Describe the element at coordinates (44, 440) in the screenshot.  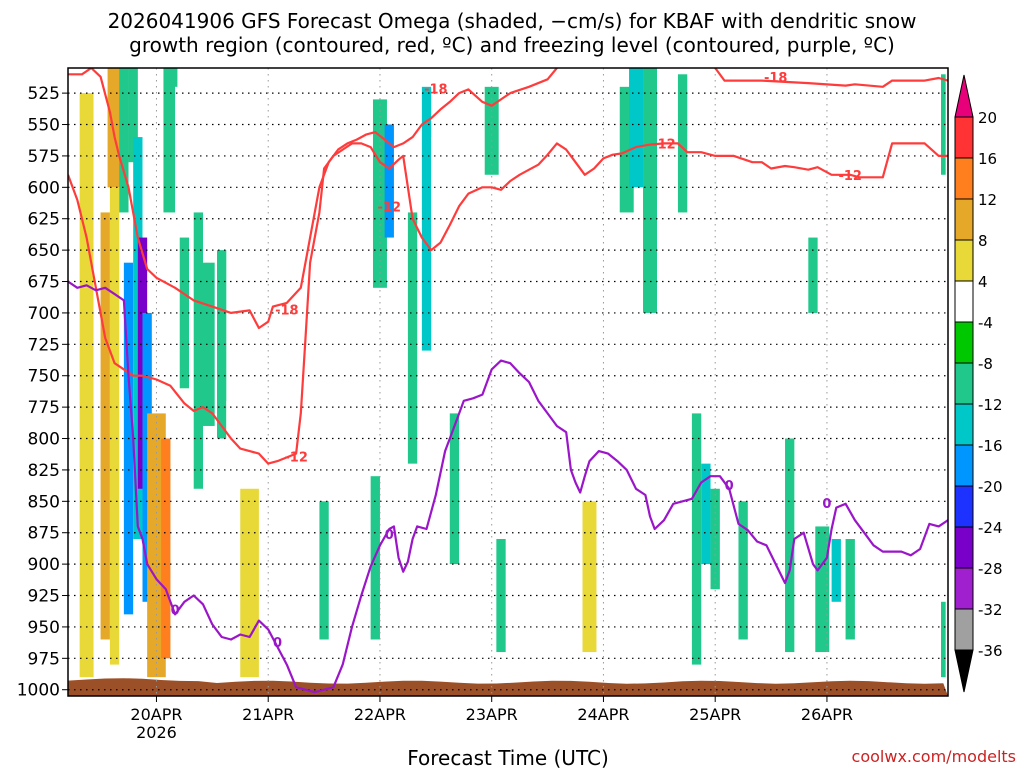
I see `y-tick-label: 800` at that location.